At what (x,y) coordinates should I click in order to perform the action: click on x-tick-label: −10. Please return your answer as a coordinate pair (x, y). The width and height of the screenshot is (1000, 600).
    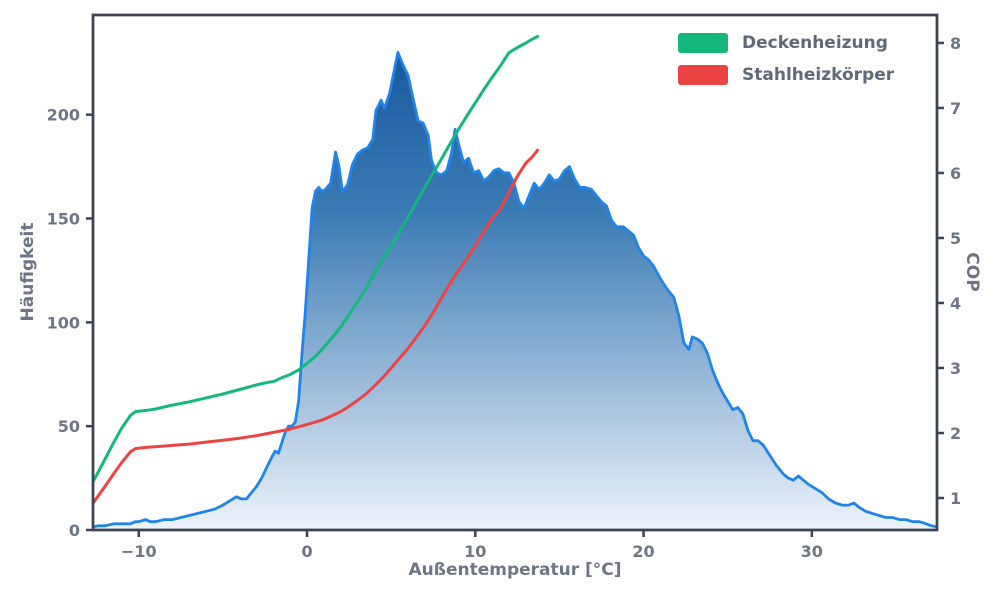
    Looking at the image, I should click on (139, 551).